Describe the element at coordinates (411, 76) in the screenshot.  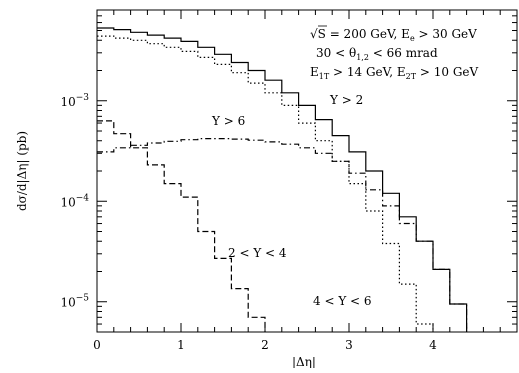
I see `header-line-3-sub2: 2T` at that location.